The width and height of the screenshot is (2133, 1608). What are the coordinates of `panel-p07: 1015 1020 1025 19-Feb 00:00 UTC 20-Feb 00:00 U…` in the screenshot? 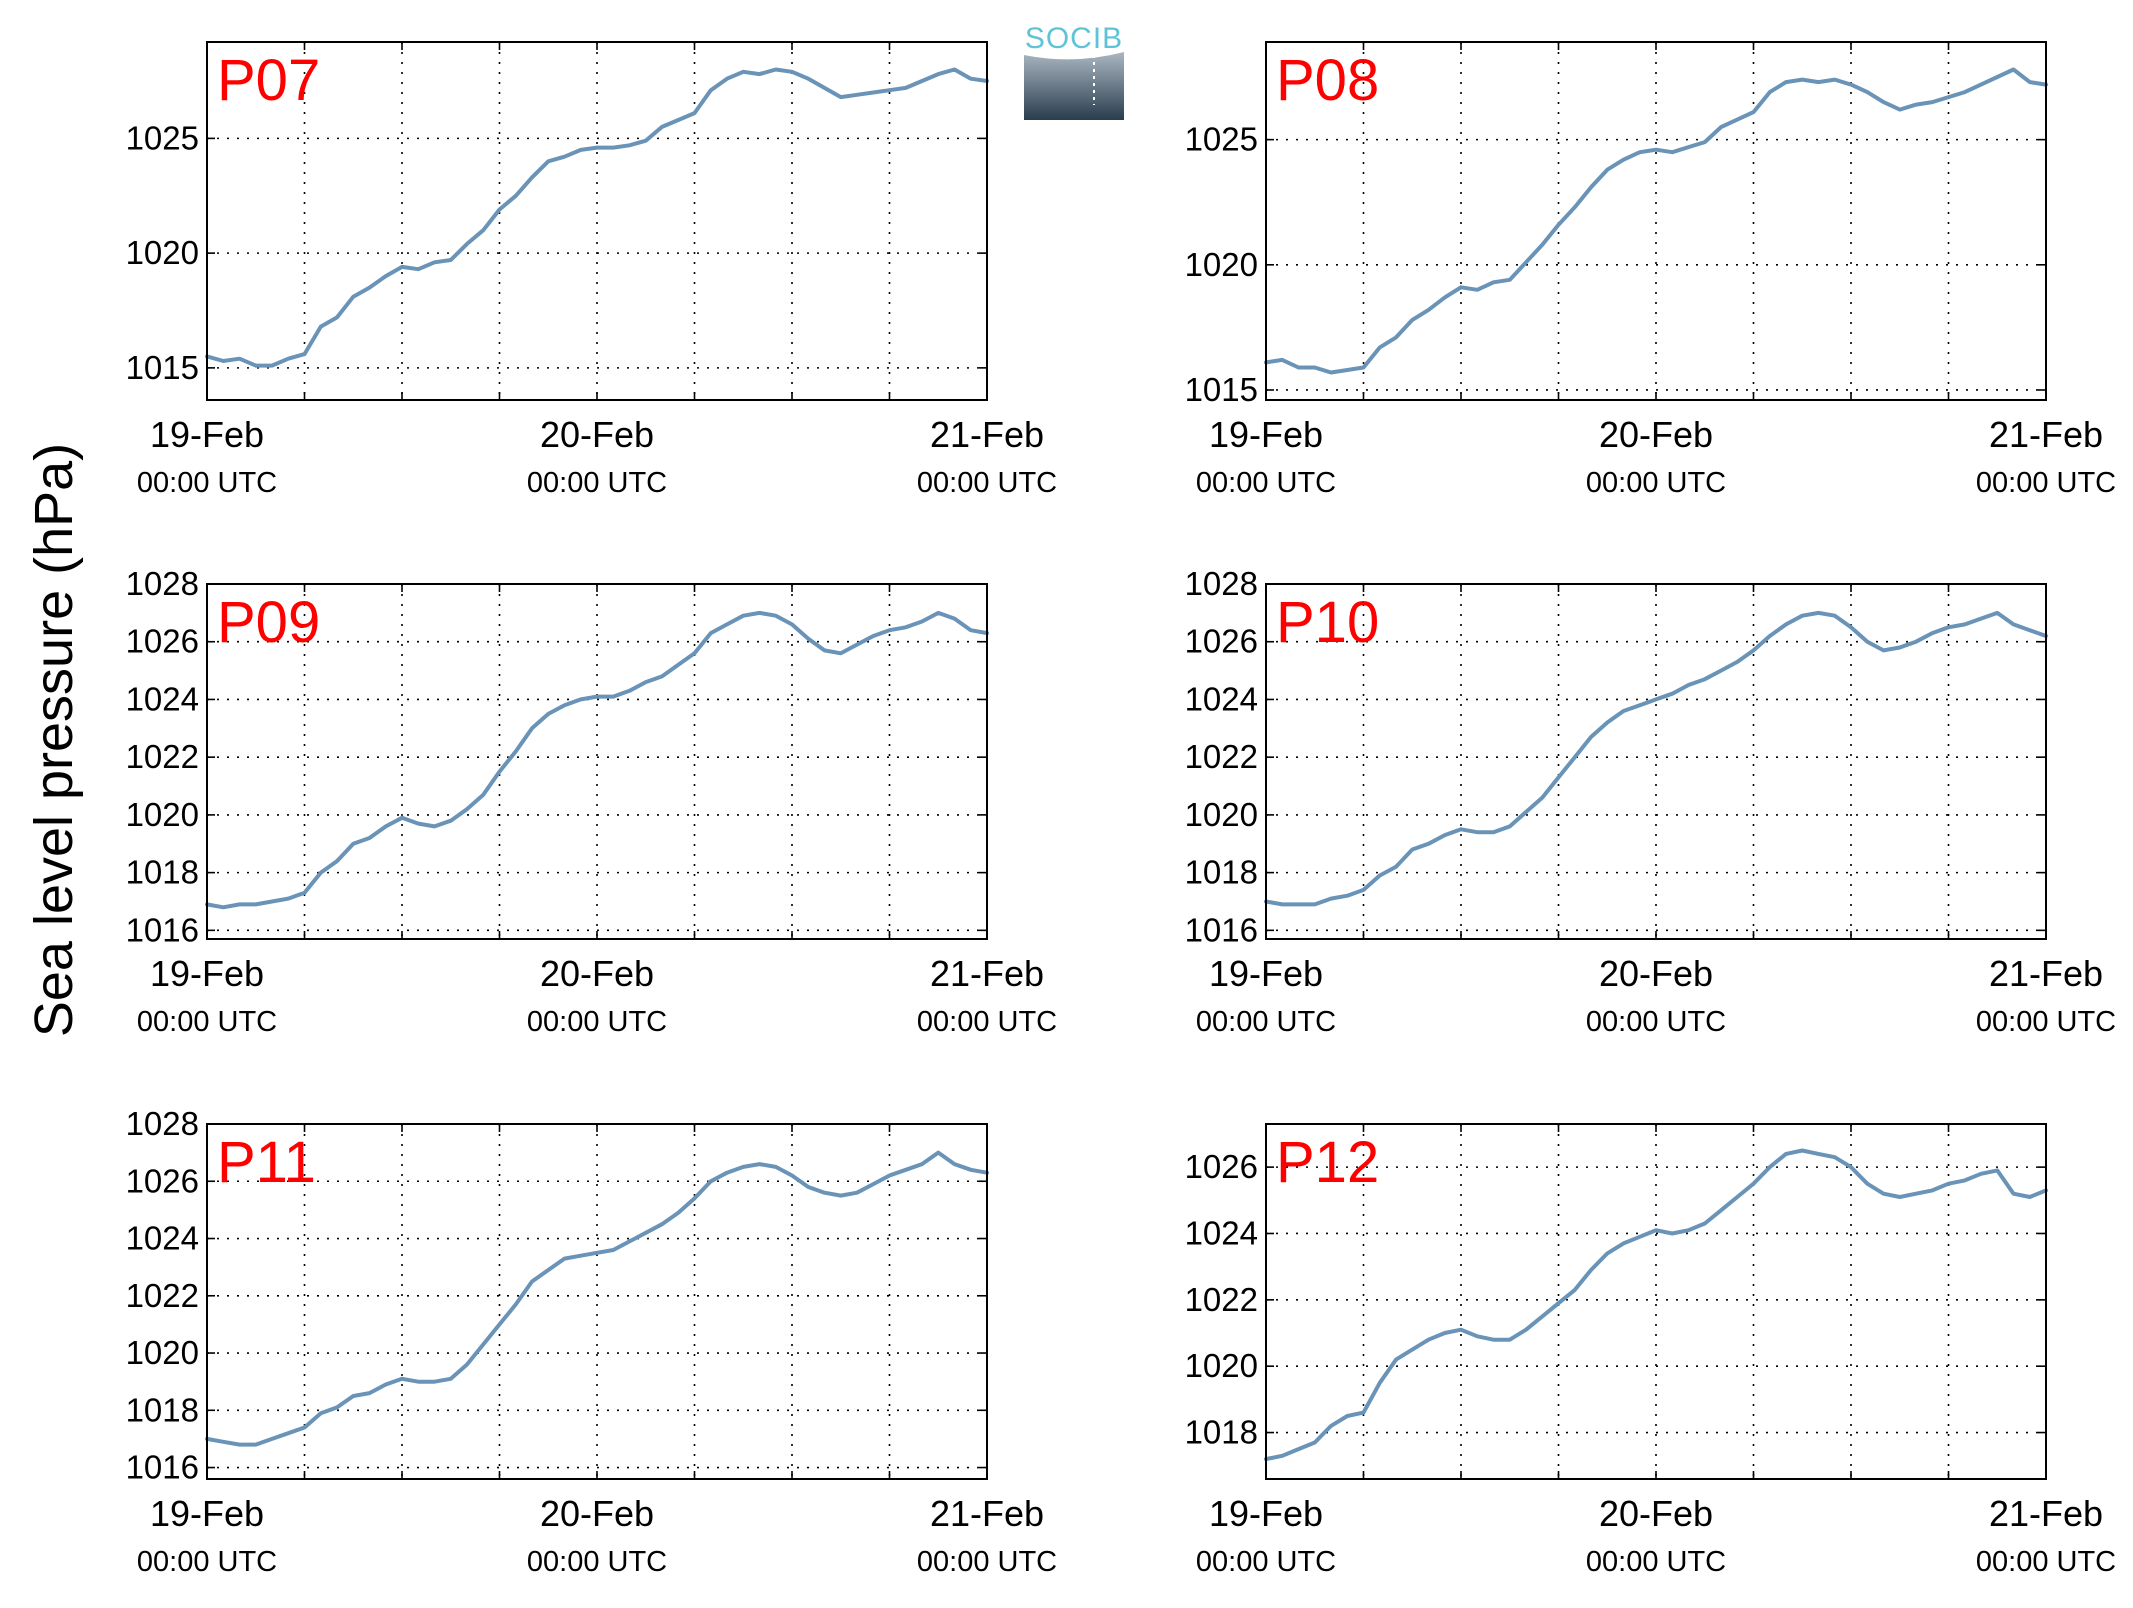 It's located at (591, 270).